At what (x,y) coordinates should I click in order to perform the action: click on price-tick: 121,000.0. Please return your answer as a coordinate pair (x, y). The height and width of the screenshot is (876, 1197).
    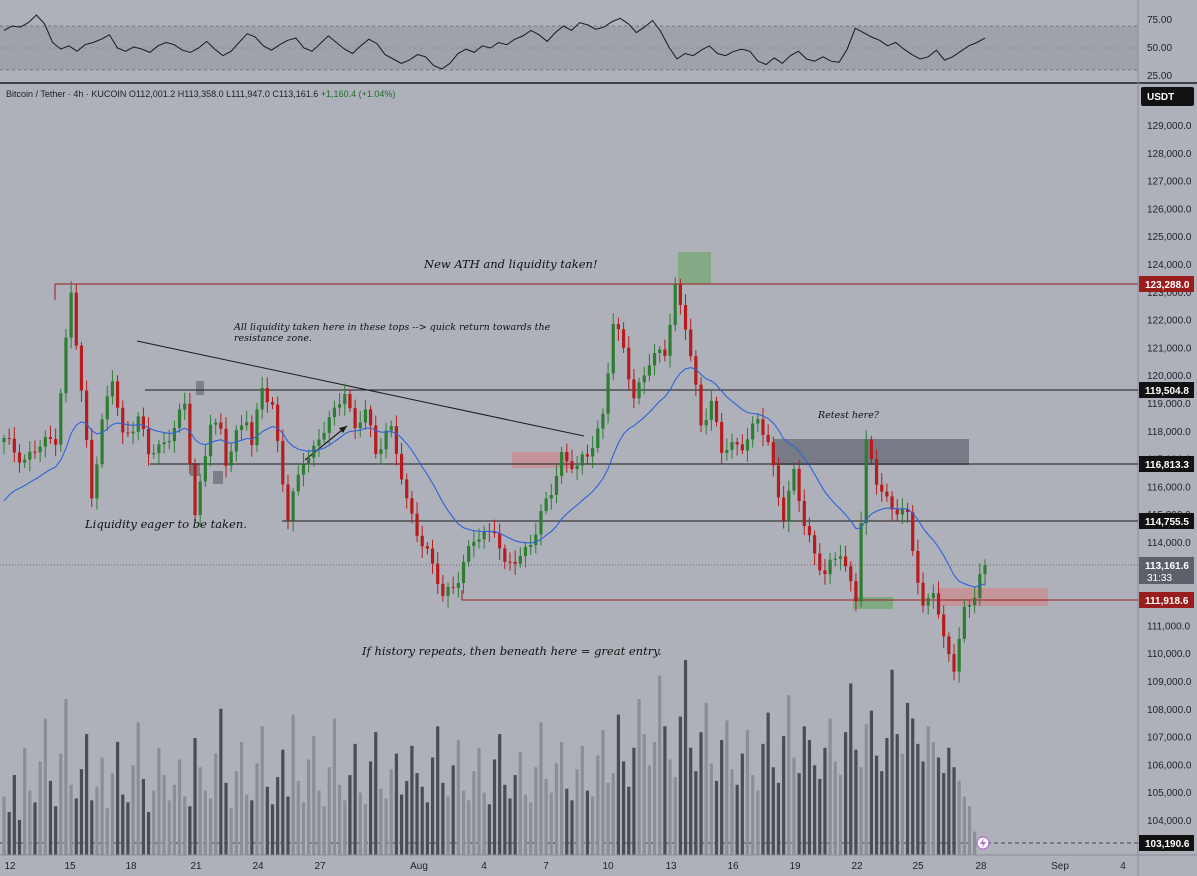
    Looking at the image, I should click on (1169, 348).